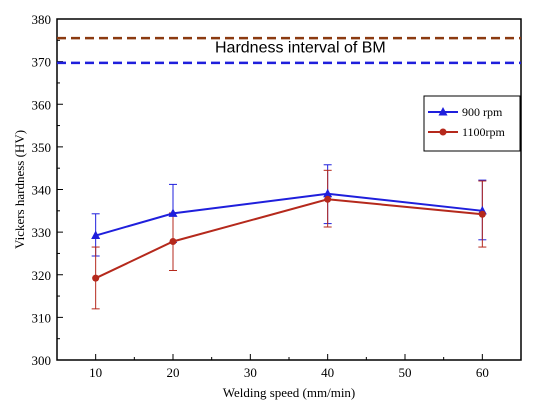  I want to click on x-tick-label: 10, so click(95, 372).